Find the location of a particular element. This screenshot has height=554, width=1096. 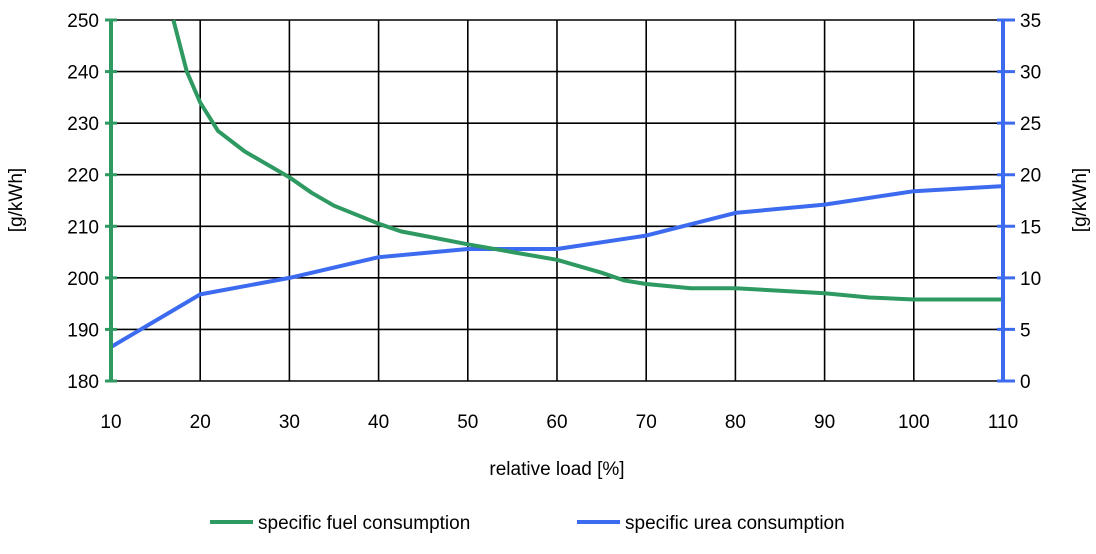

x-tick-label: 110 is located at coordinates (1003, 422).